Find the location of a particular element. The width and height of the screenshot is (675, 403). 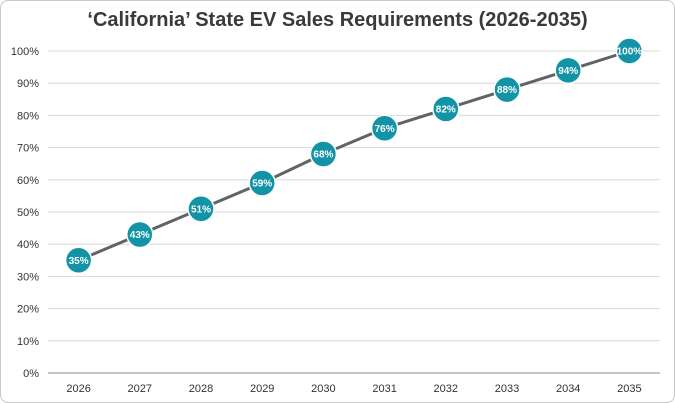

data-label: 51% is located at coordinates (201, 209).